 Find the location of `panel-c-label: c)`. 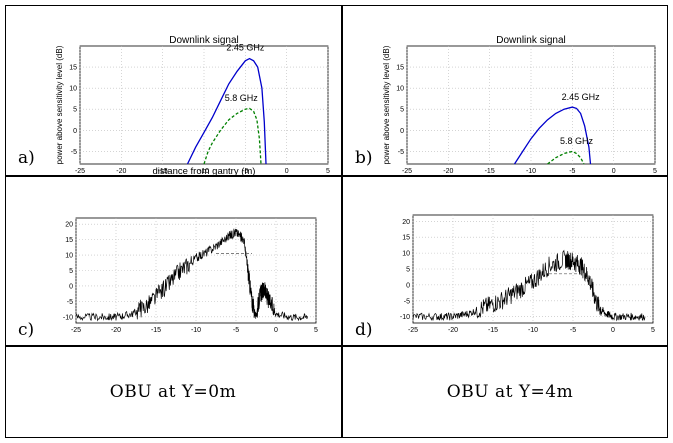

panel-c-label: c) is located at coordinates (26, 330).